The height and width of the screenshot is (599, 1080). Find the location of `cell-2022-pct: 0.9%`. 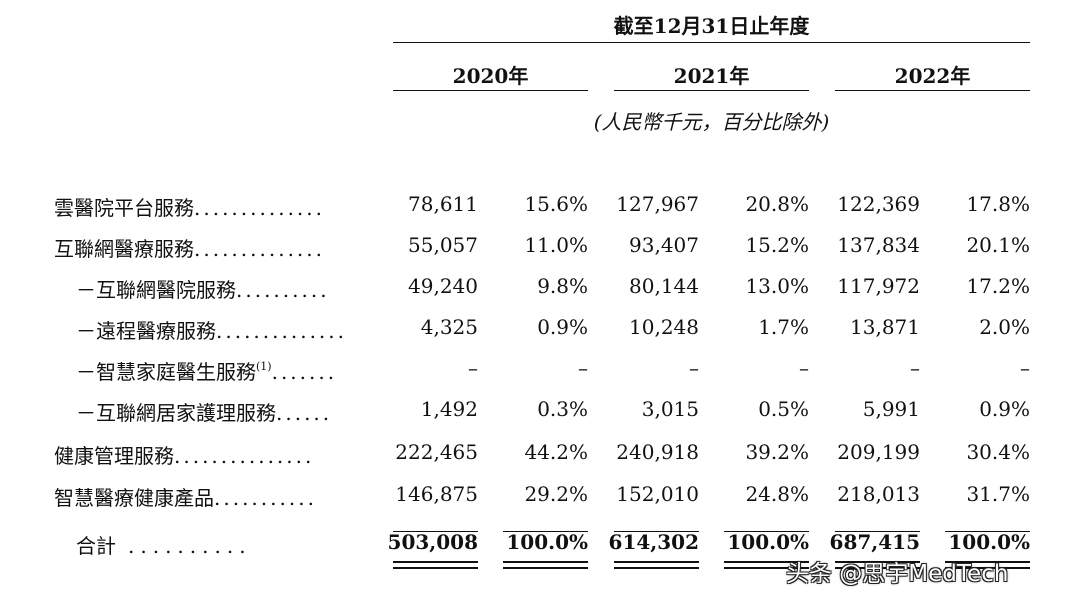

cell-2022-pct: 0.9% is located at coordinates (1004, 409).